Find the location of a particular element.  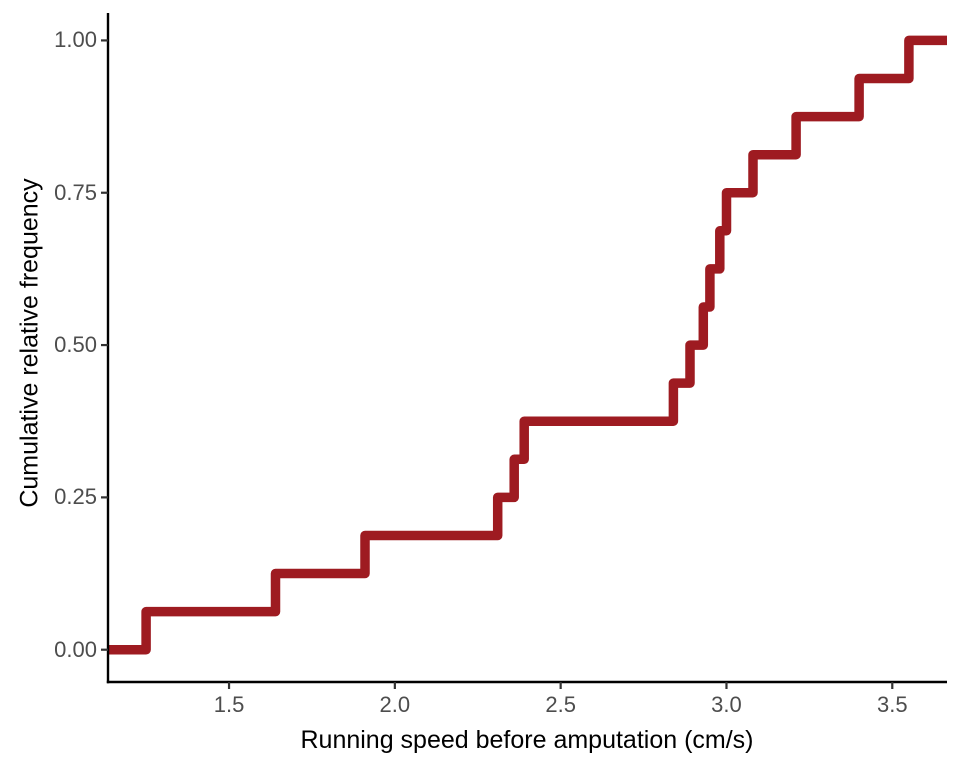

x-tick-label: 2.5 is located at coordinates (560, 704).